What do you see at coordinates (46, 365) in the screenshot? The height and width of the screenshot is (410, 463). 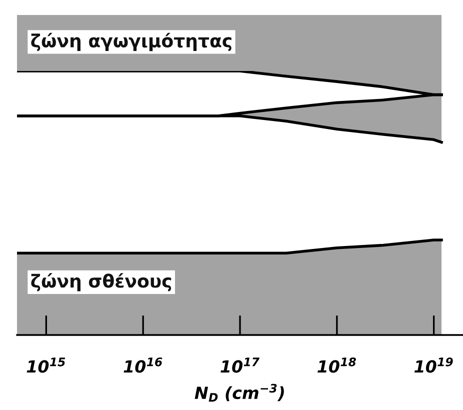 I see `x-tick-label: 10$^{15}$` at bounding box center [46, 365].